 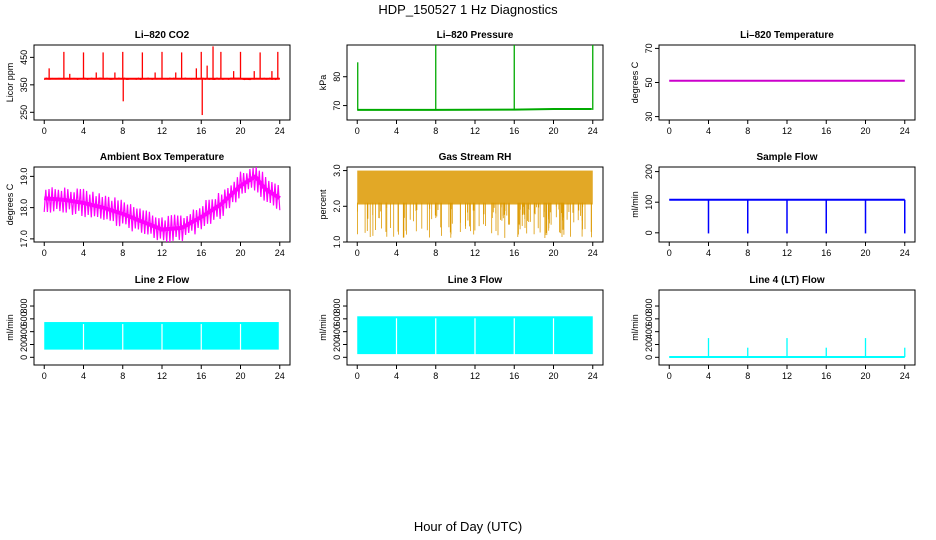 I want to click on panel-title: Sample Flow, so click(x=786, y=157).